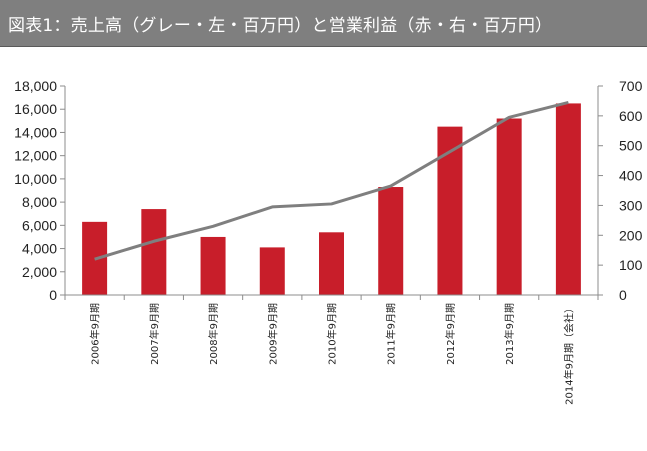 The image size is (647, 451). Describe the element at coordinates (35, 132) in the screenshot. I see `left-tick-label-7: 14,000` at that location.